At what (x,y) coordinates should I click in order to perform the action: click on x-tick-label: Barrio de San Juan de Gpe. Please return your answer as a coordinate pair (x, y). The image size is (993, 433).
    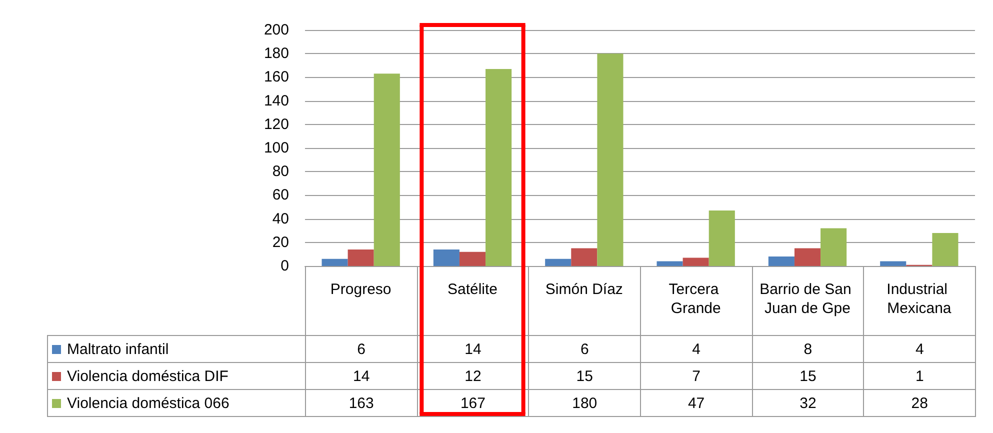
    Looking at the image, I should click on (808, 299).